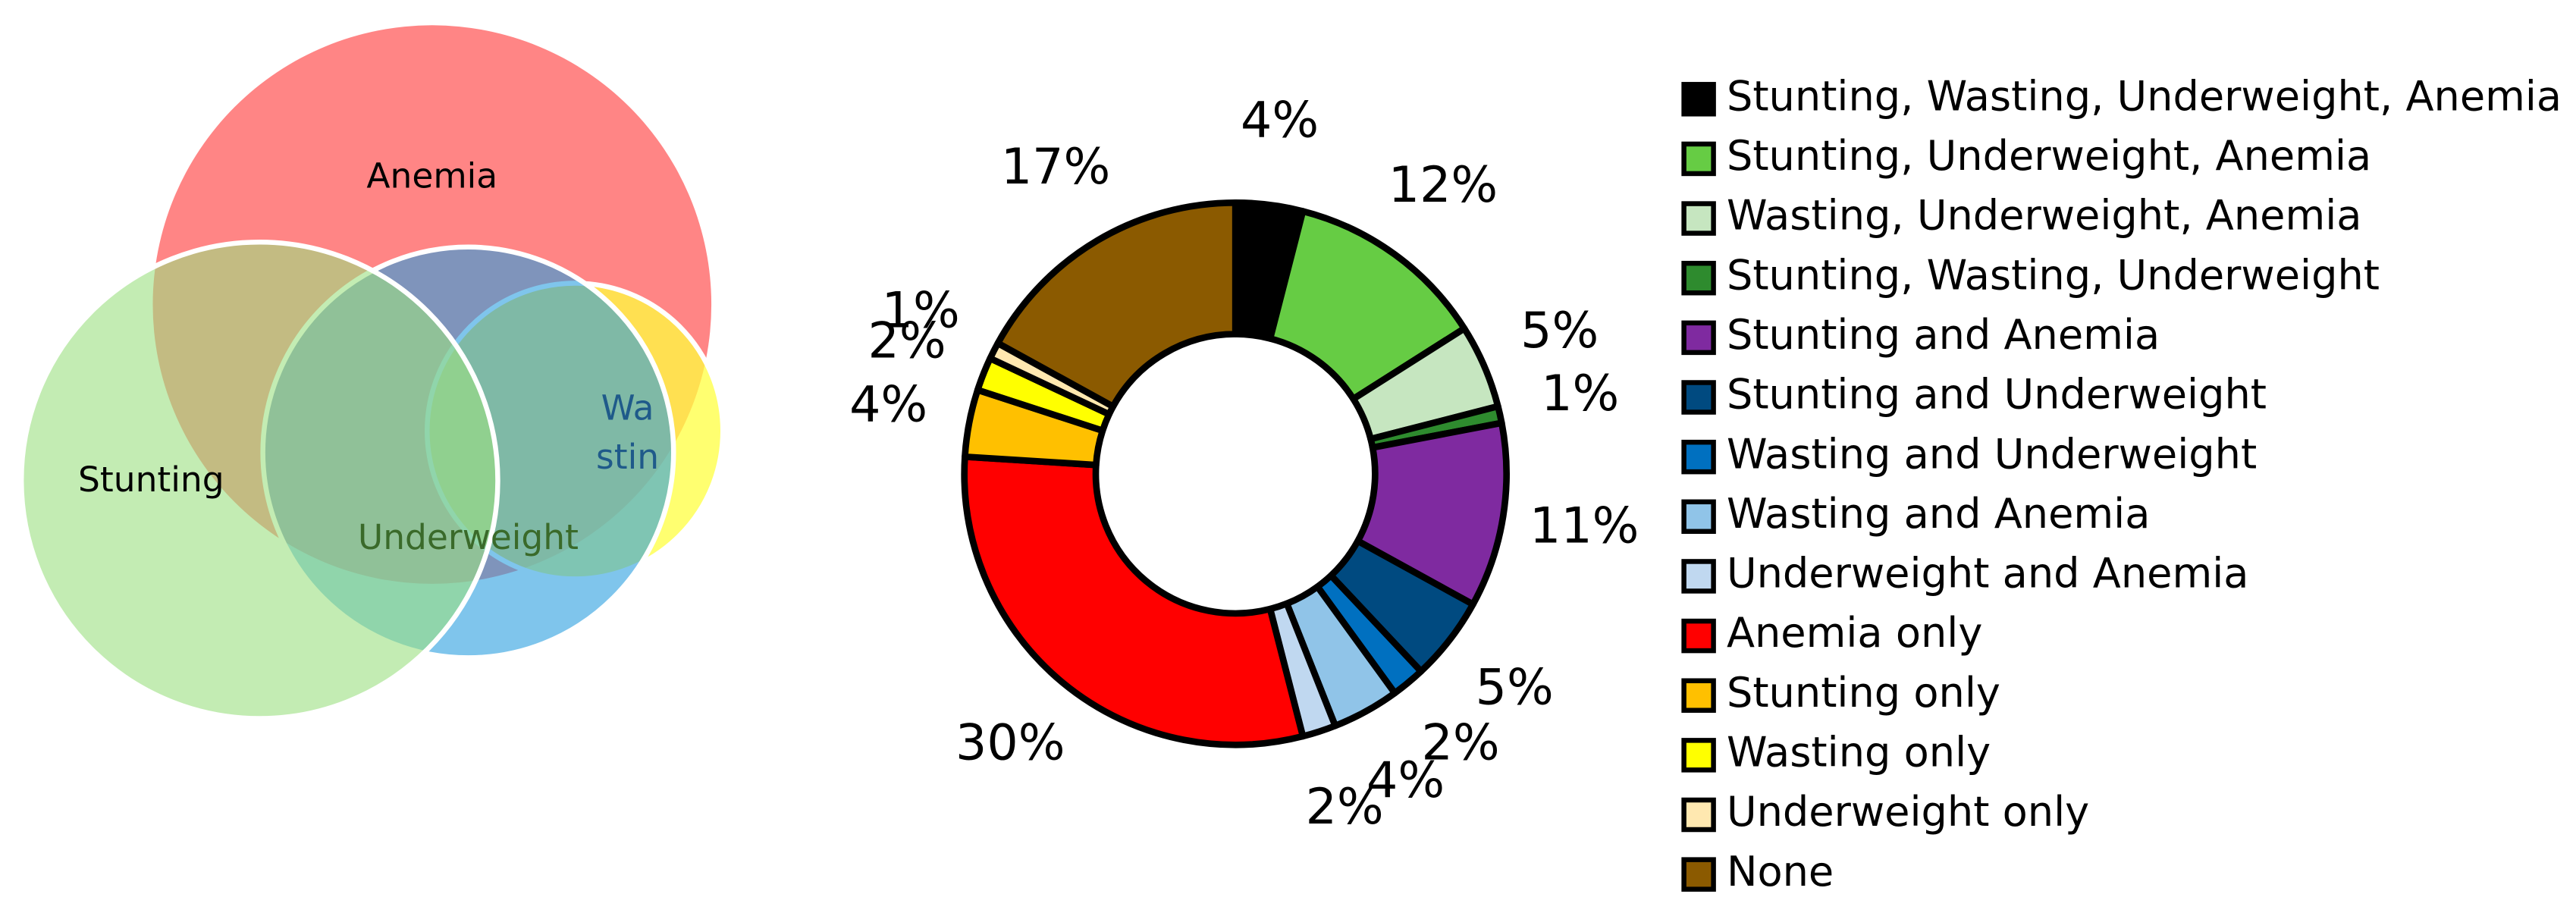 The height and width of the screenshot is (913, 2576). I want to click on legend-label: Underweight only, so click(1908, 812).